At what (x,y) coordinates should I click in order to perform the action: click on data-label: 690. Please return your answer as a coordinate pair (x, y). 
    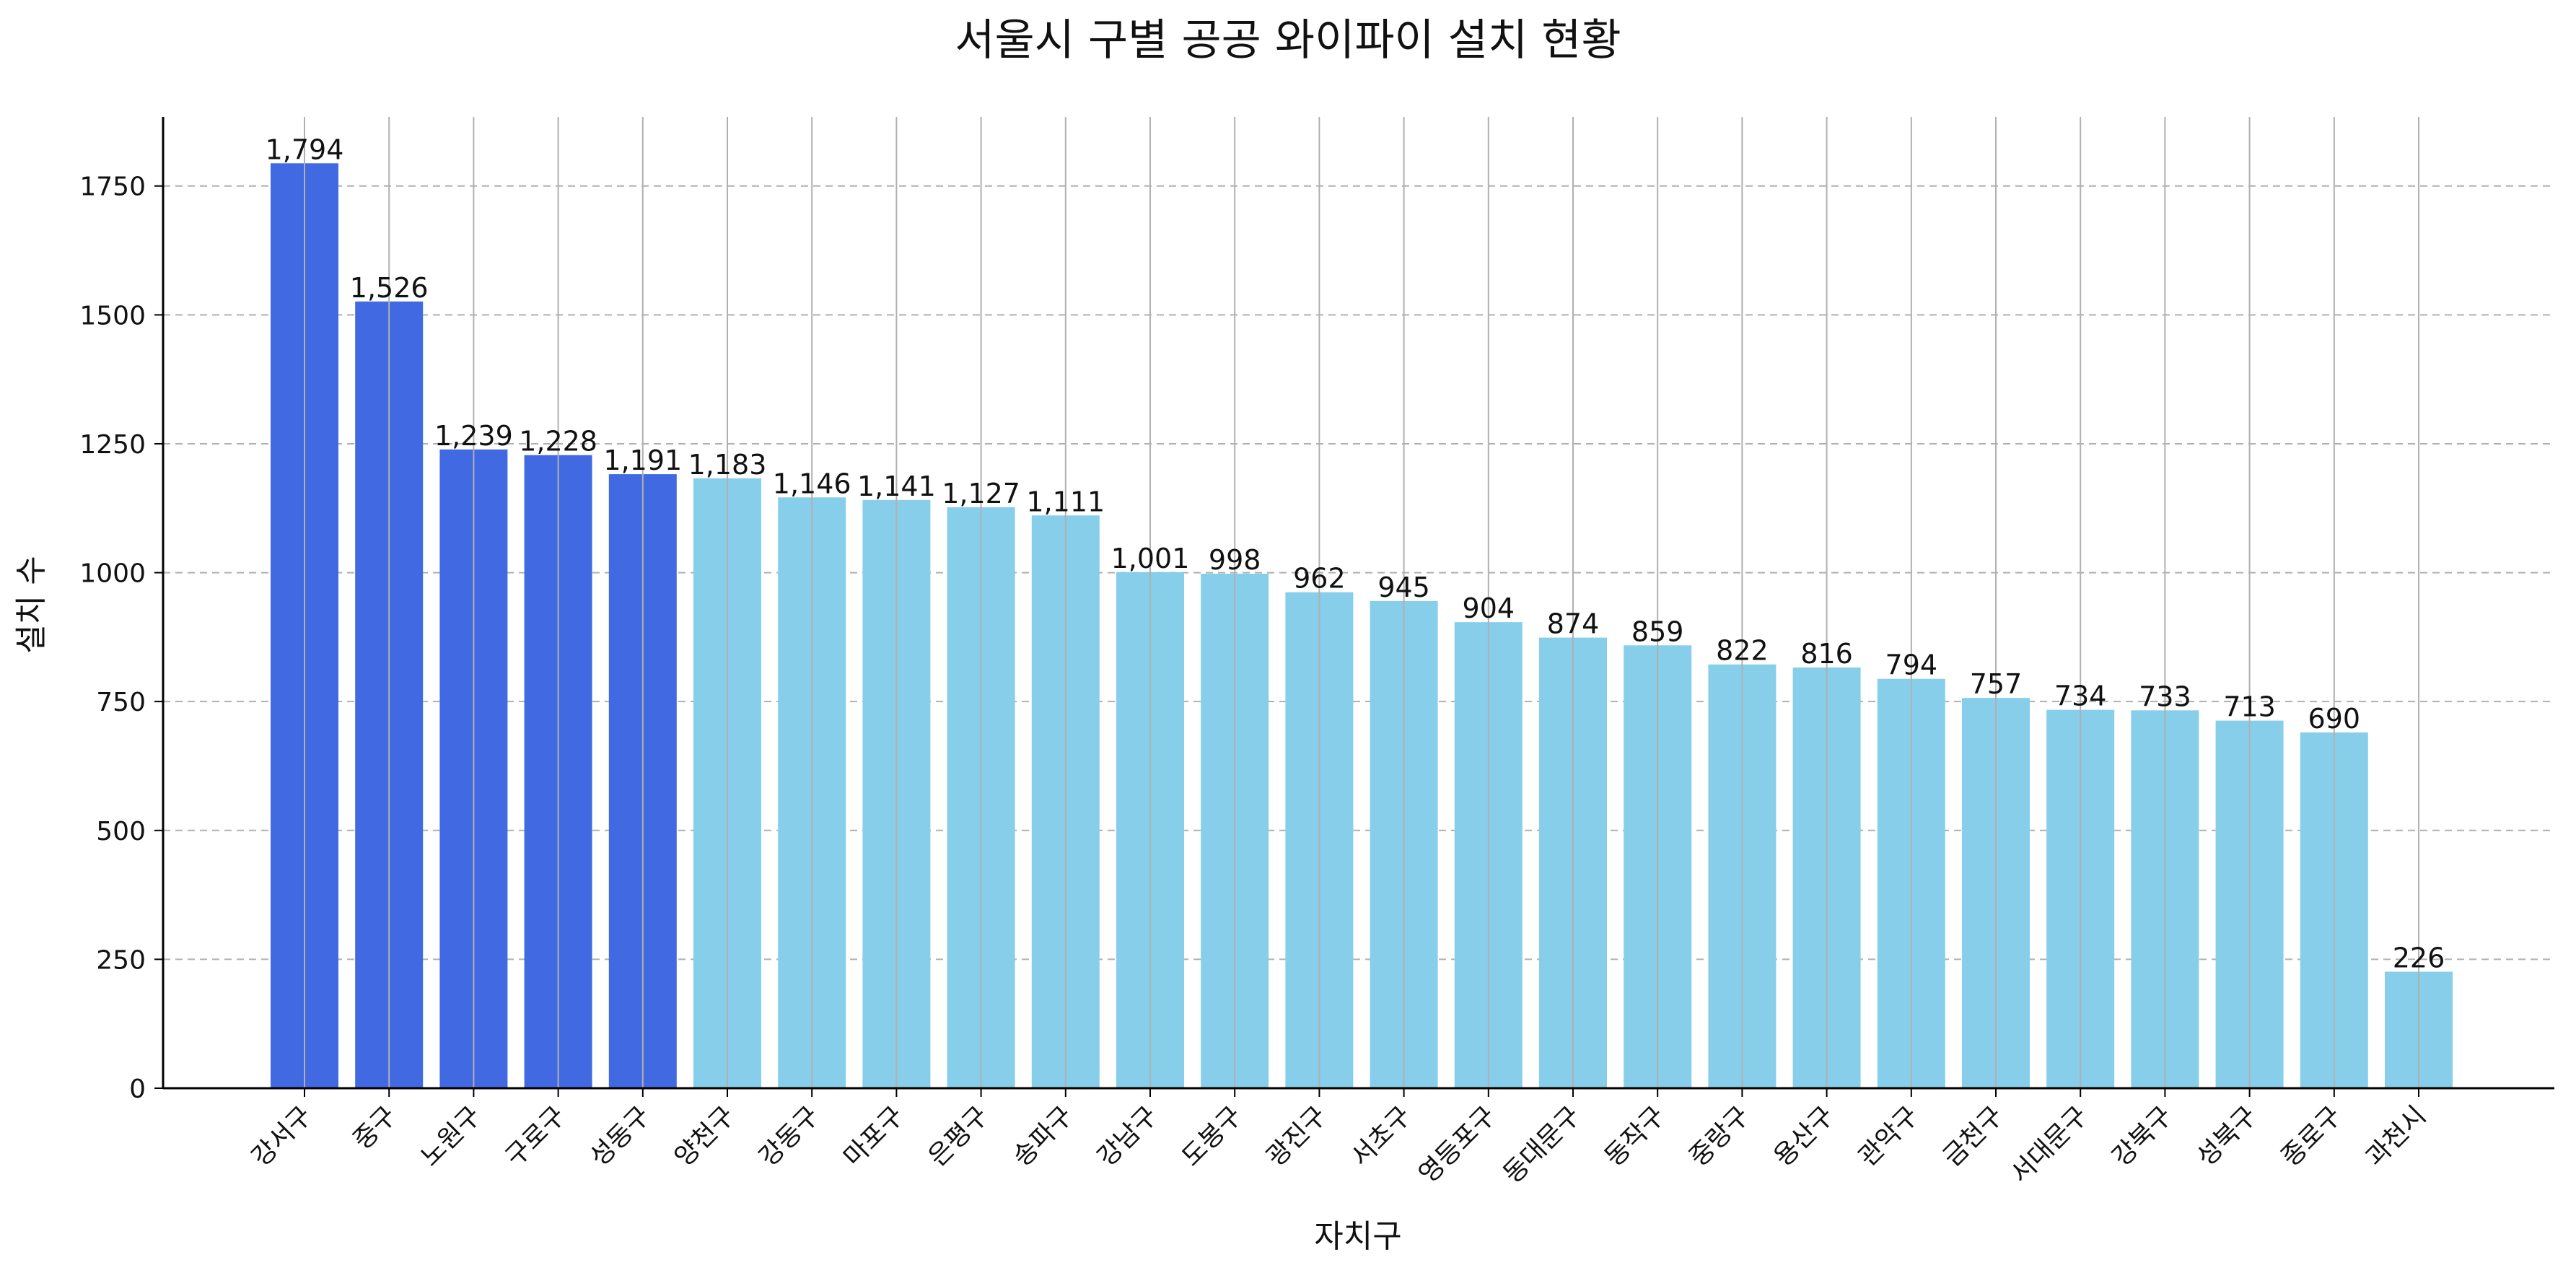
    Looking at the image, I should click on (2334, 719).